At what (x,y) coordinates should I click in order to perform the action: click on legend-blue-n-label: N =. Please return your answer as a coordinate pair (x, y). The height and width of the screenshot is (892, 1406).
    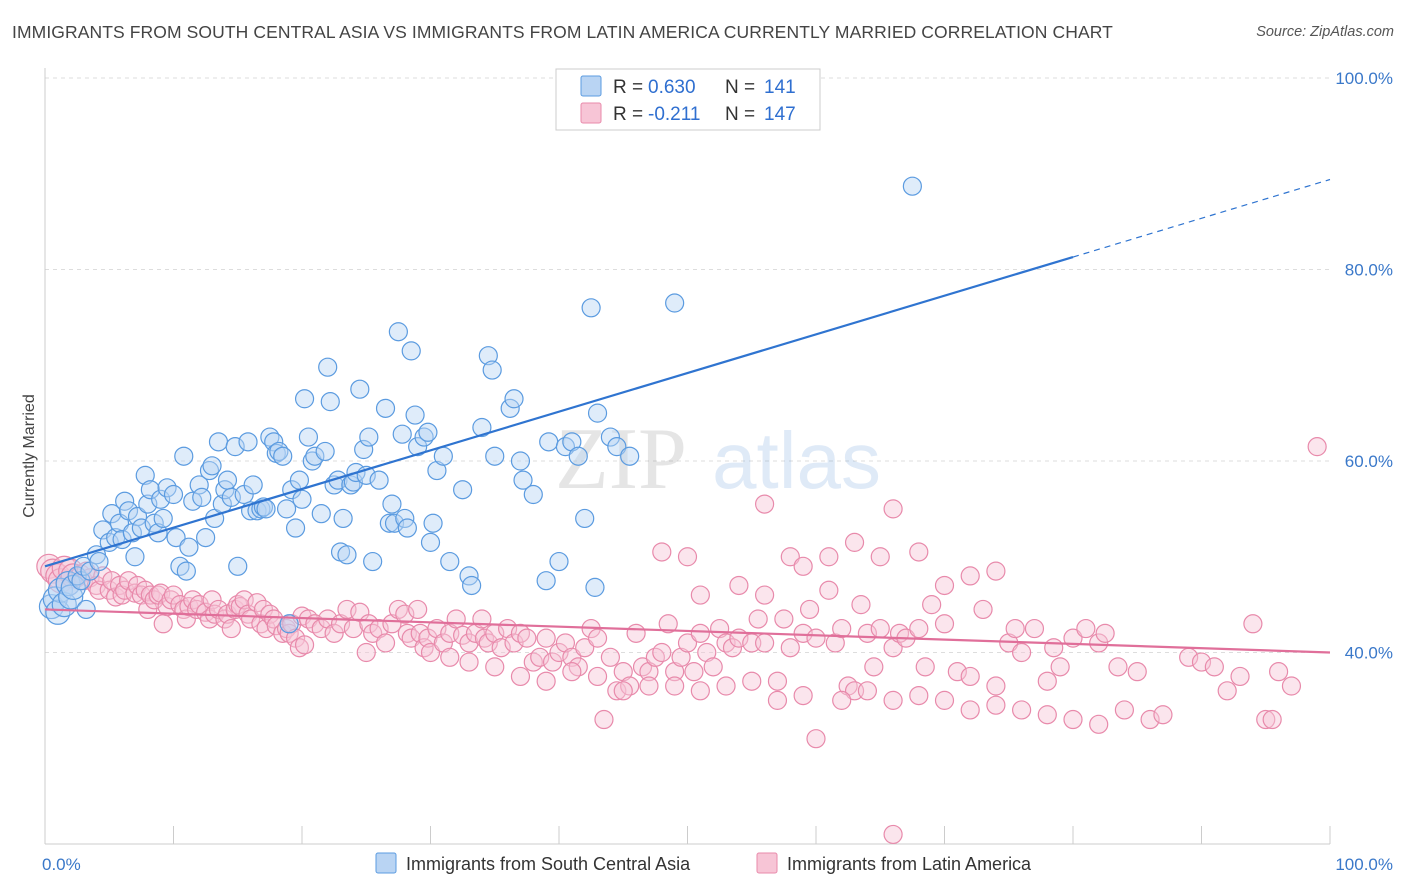
    Looking at the image, I should click on (740, 87).